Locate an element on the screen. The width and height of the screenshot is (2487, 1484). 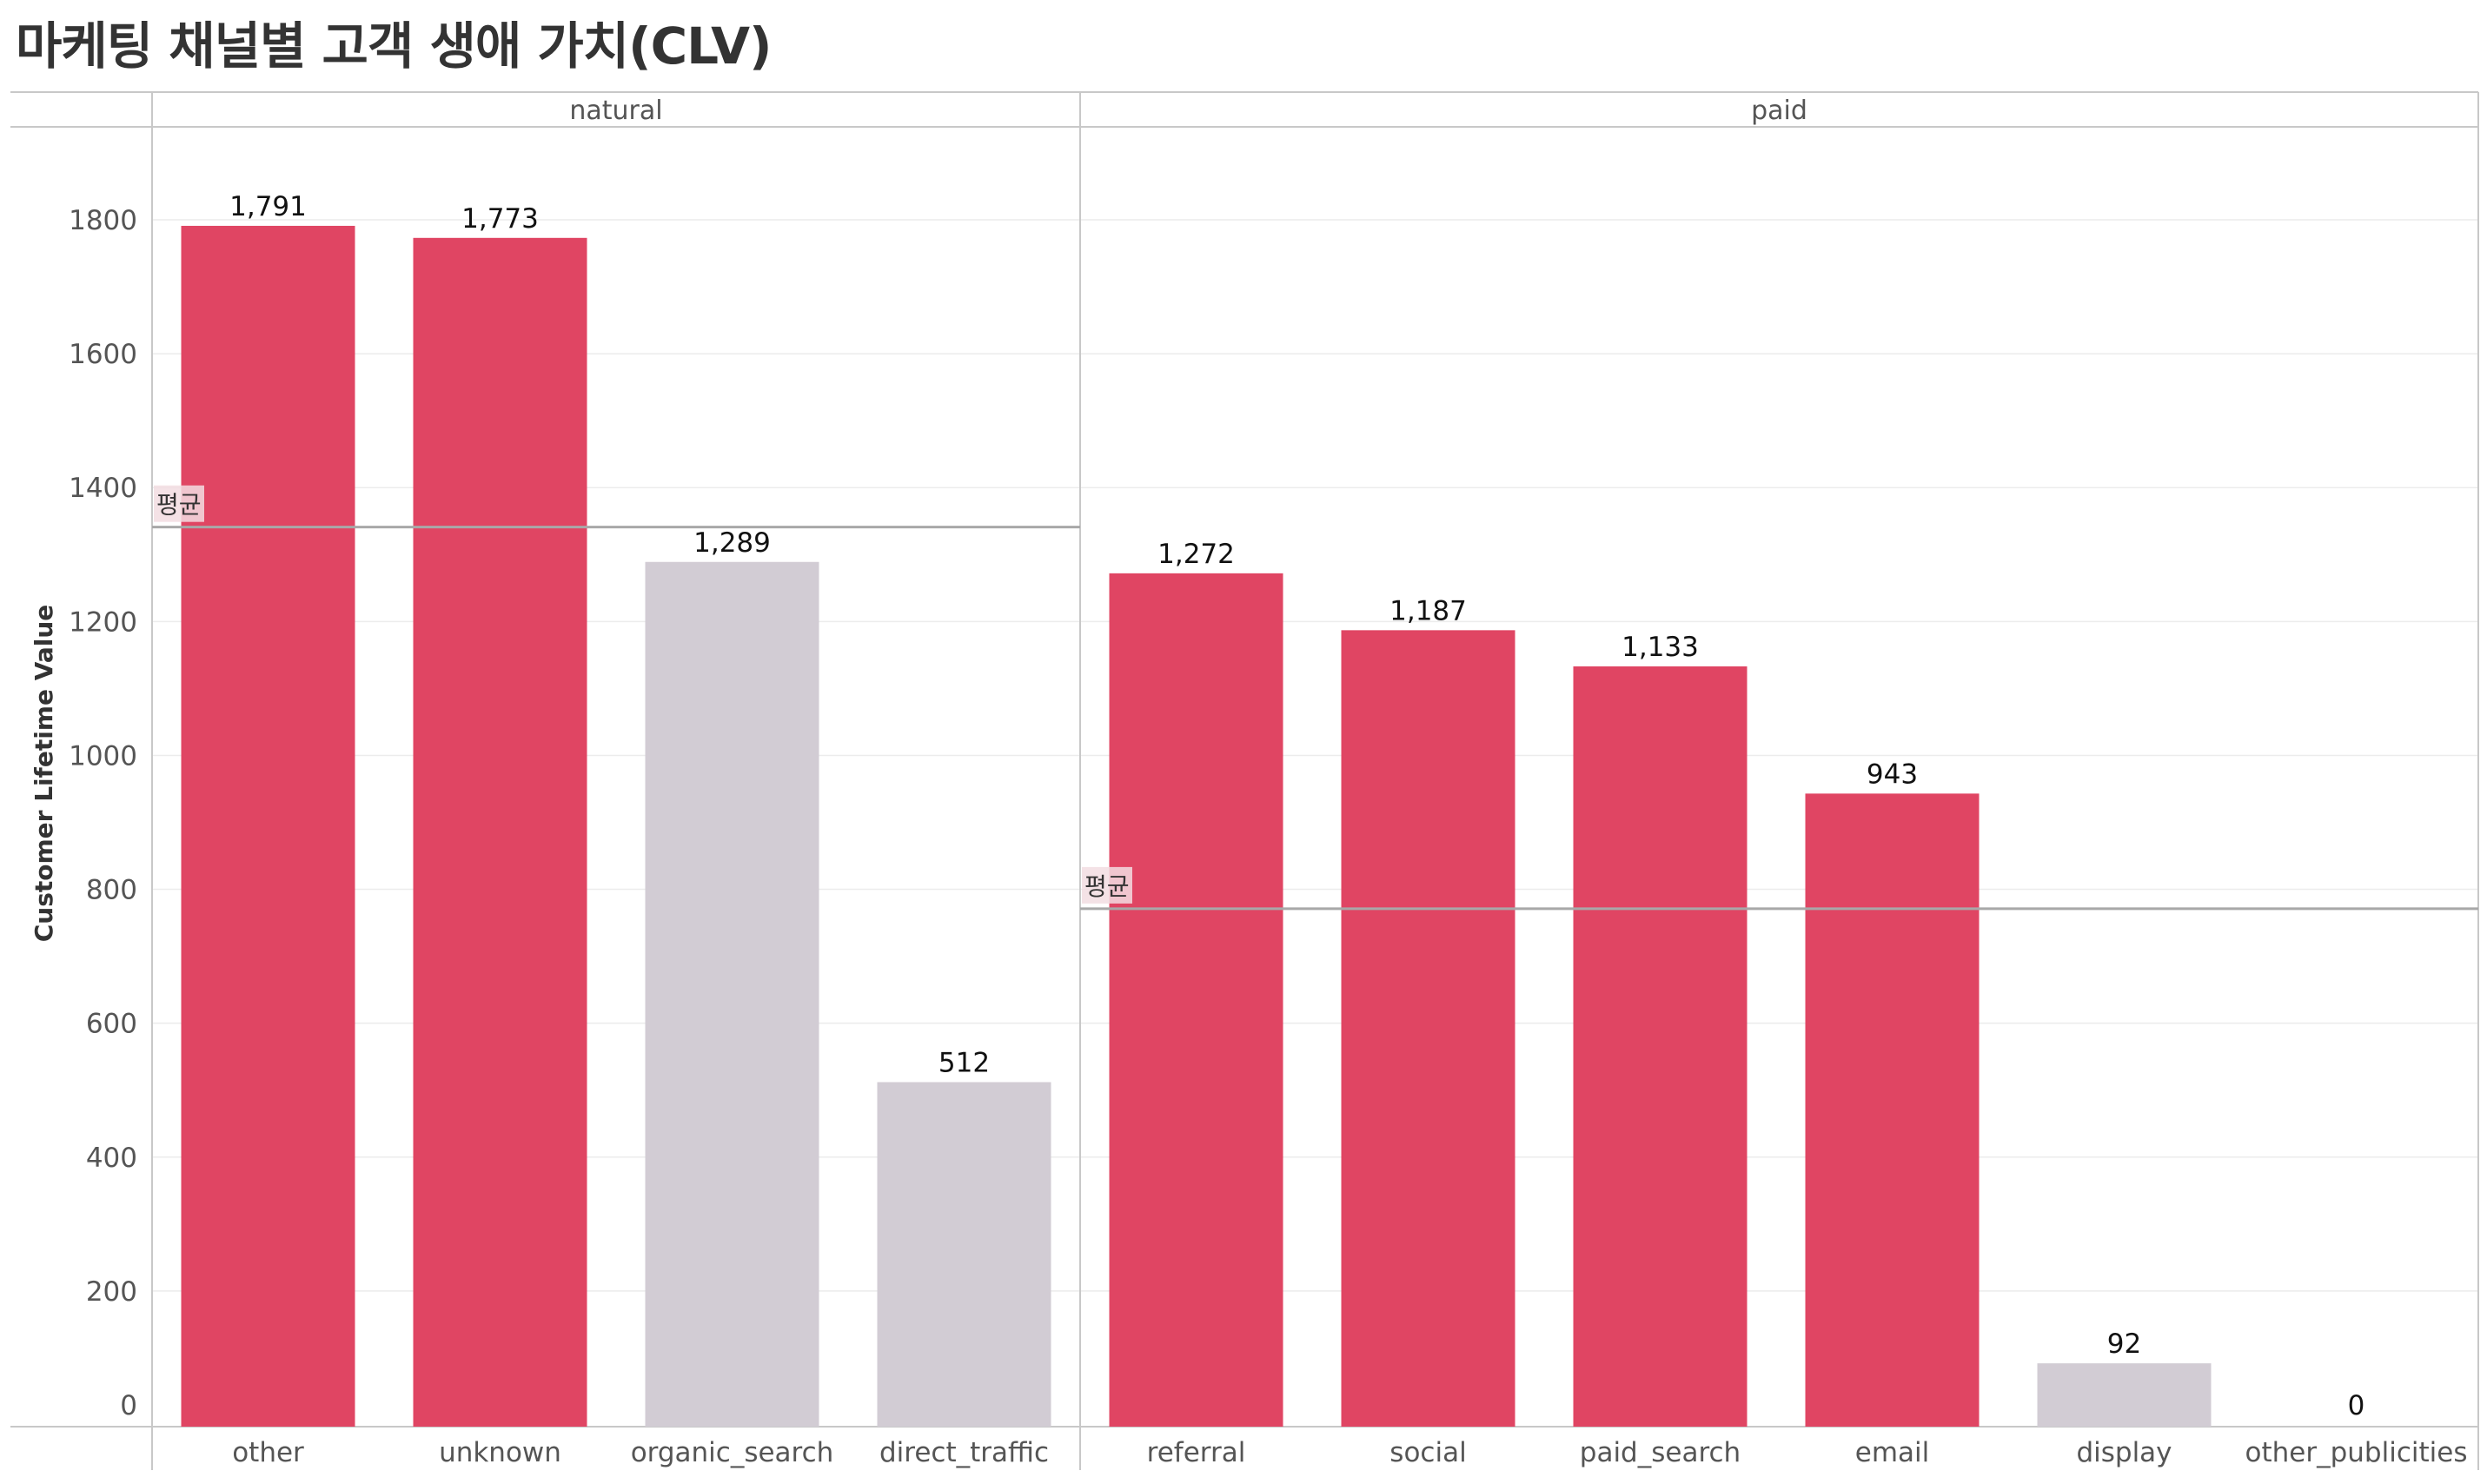
bar-unknown is located at coordinates (500, 832).